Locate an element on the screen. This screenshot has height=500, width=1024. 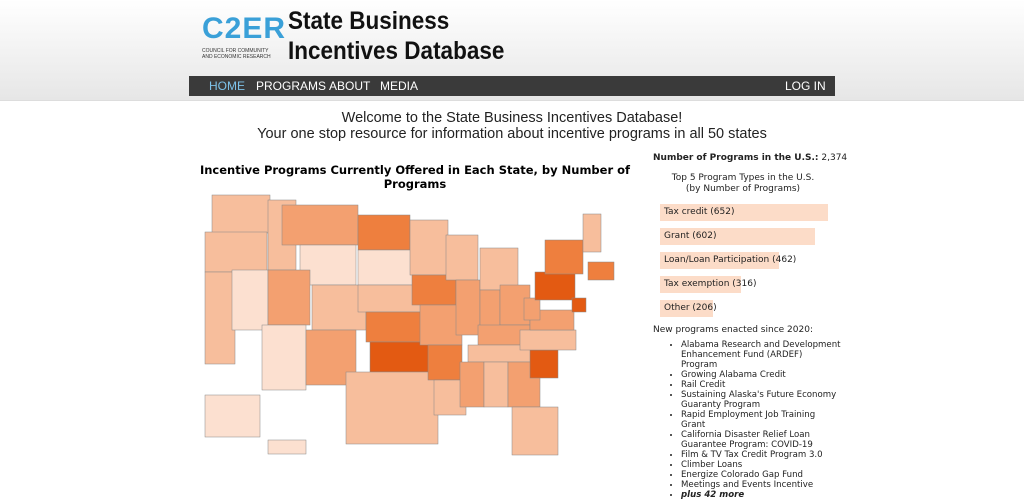
logo-mark: C2ER is located at coordinates (244, 28).